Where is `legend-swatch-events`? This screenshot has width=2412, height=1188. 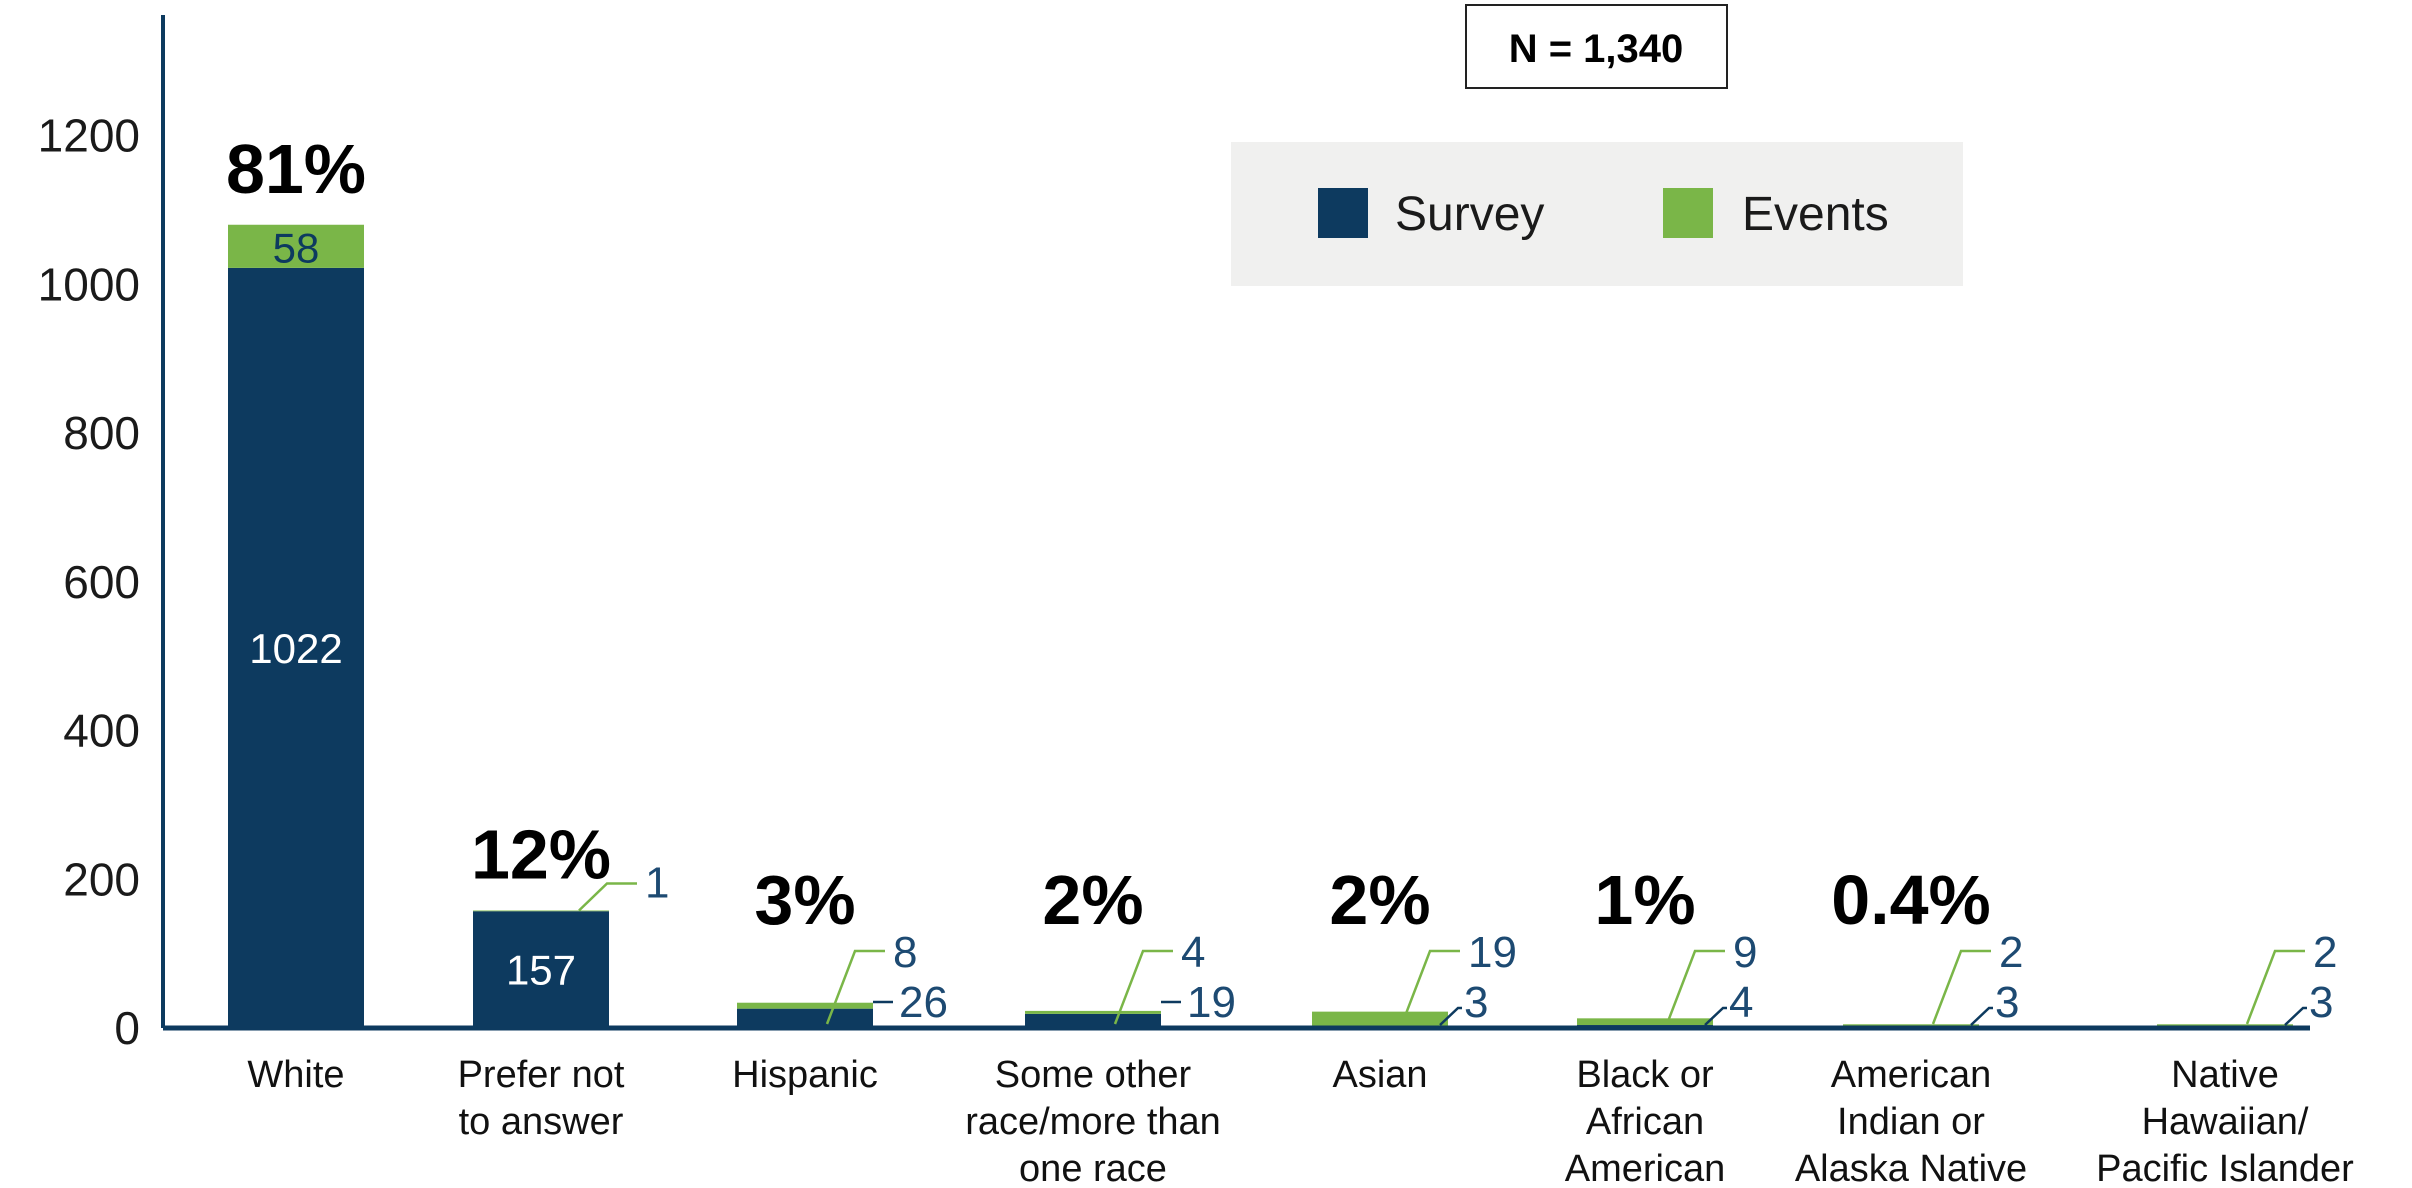
legend-swatch-events is located at coordinates (1688, 213).